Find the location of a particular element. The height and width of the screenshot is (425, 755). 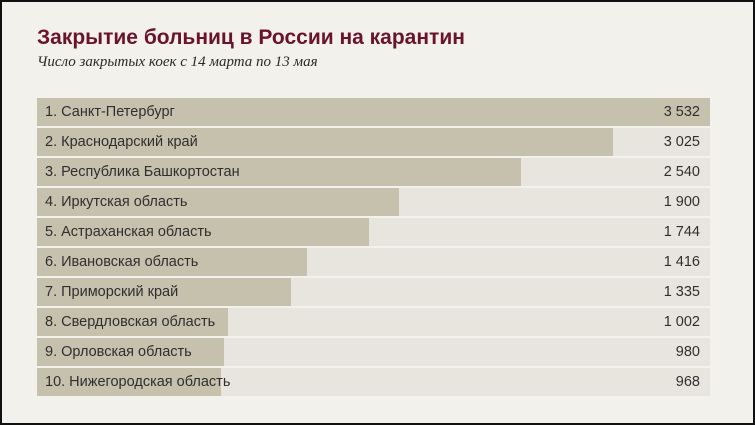

bar-row: 3. Республика Башкортостан 2 540 is located at coordinates (373, 172).